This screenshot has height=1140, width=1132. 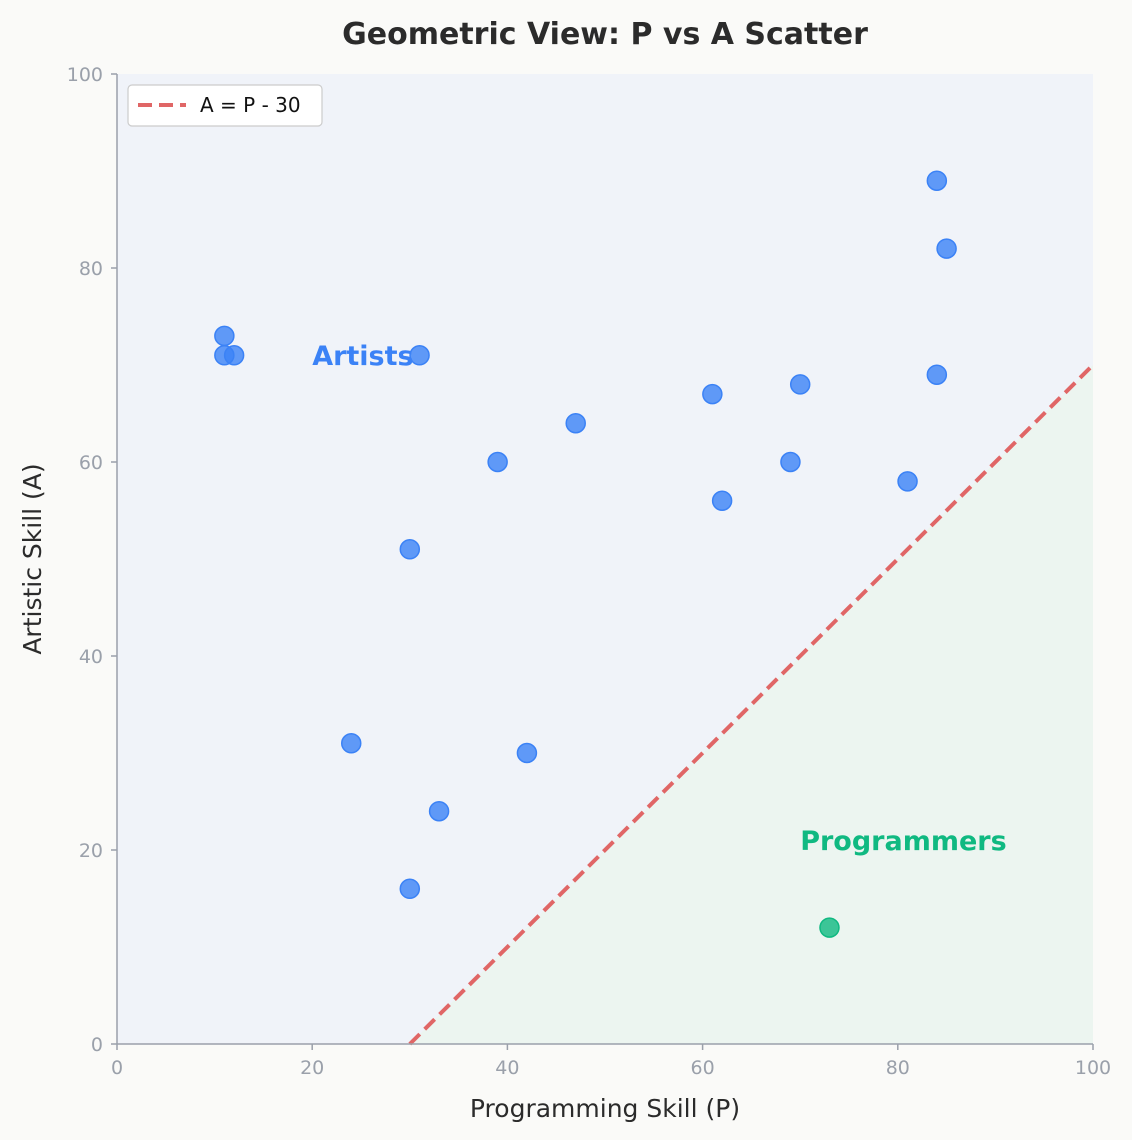 I want to click on programmer-point, so click(x=829, y=927).